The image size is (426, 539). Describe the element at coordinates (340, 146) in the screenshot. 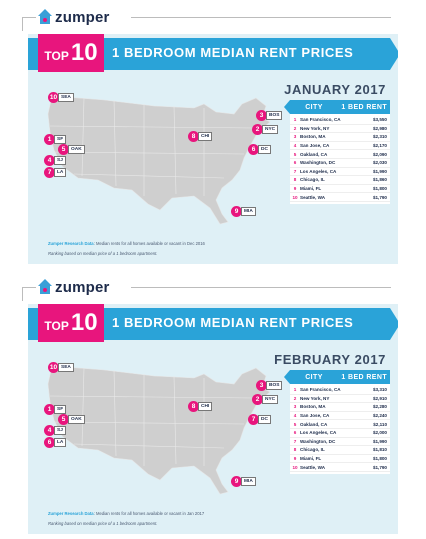

I see `table-row: 4 San Jose, CA $2,170` at that location.